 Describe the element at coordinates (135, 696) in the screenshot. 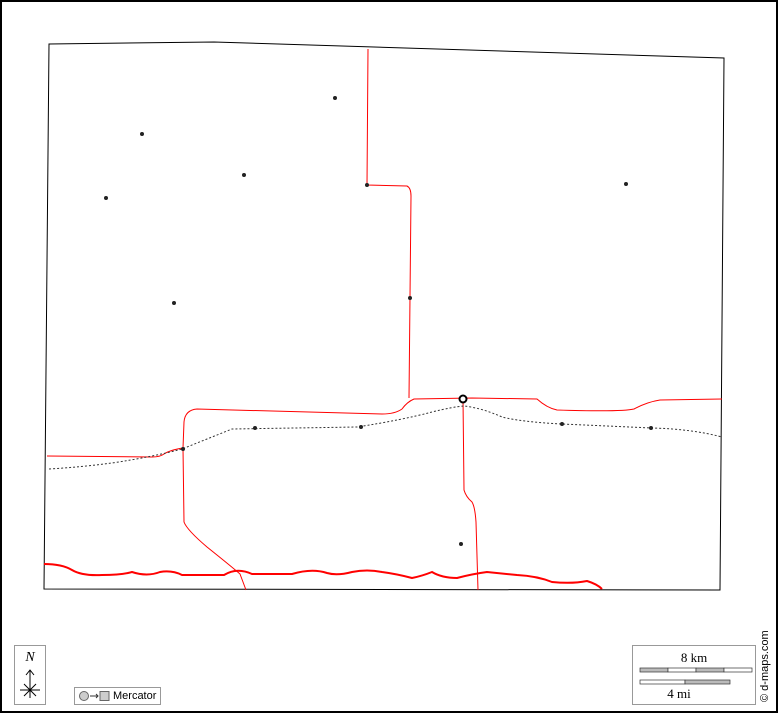

I see `projection-label: Mercator` at that location.